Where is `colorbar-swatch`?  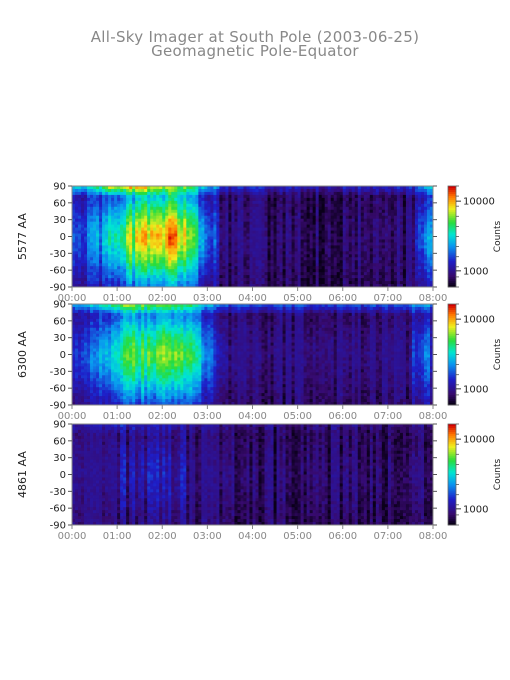
colorbar-swatch is located at coordinates (452, 248).